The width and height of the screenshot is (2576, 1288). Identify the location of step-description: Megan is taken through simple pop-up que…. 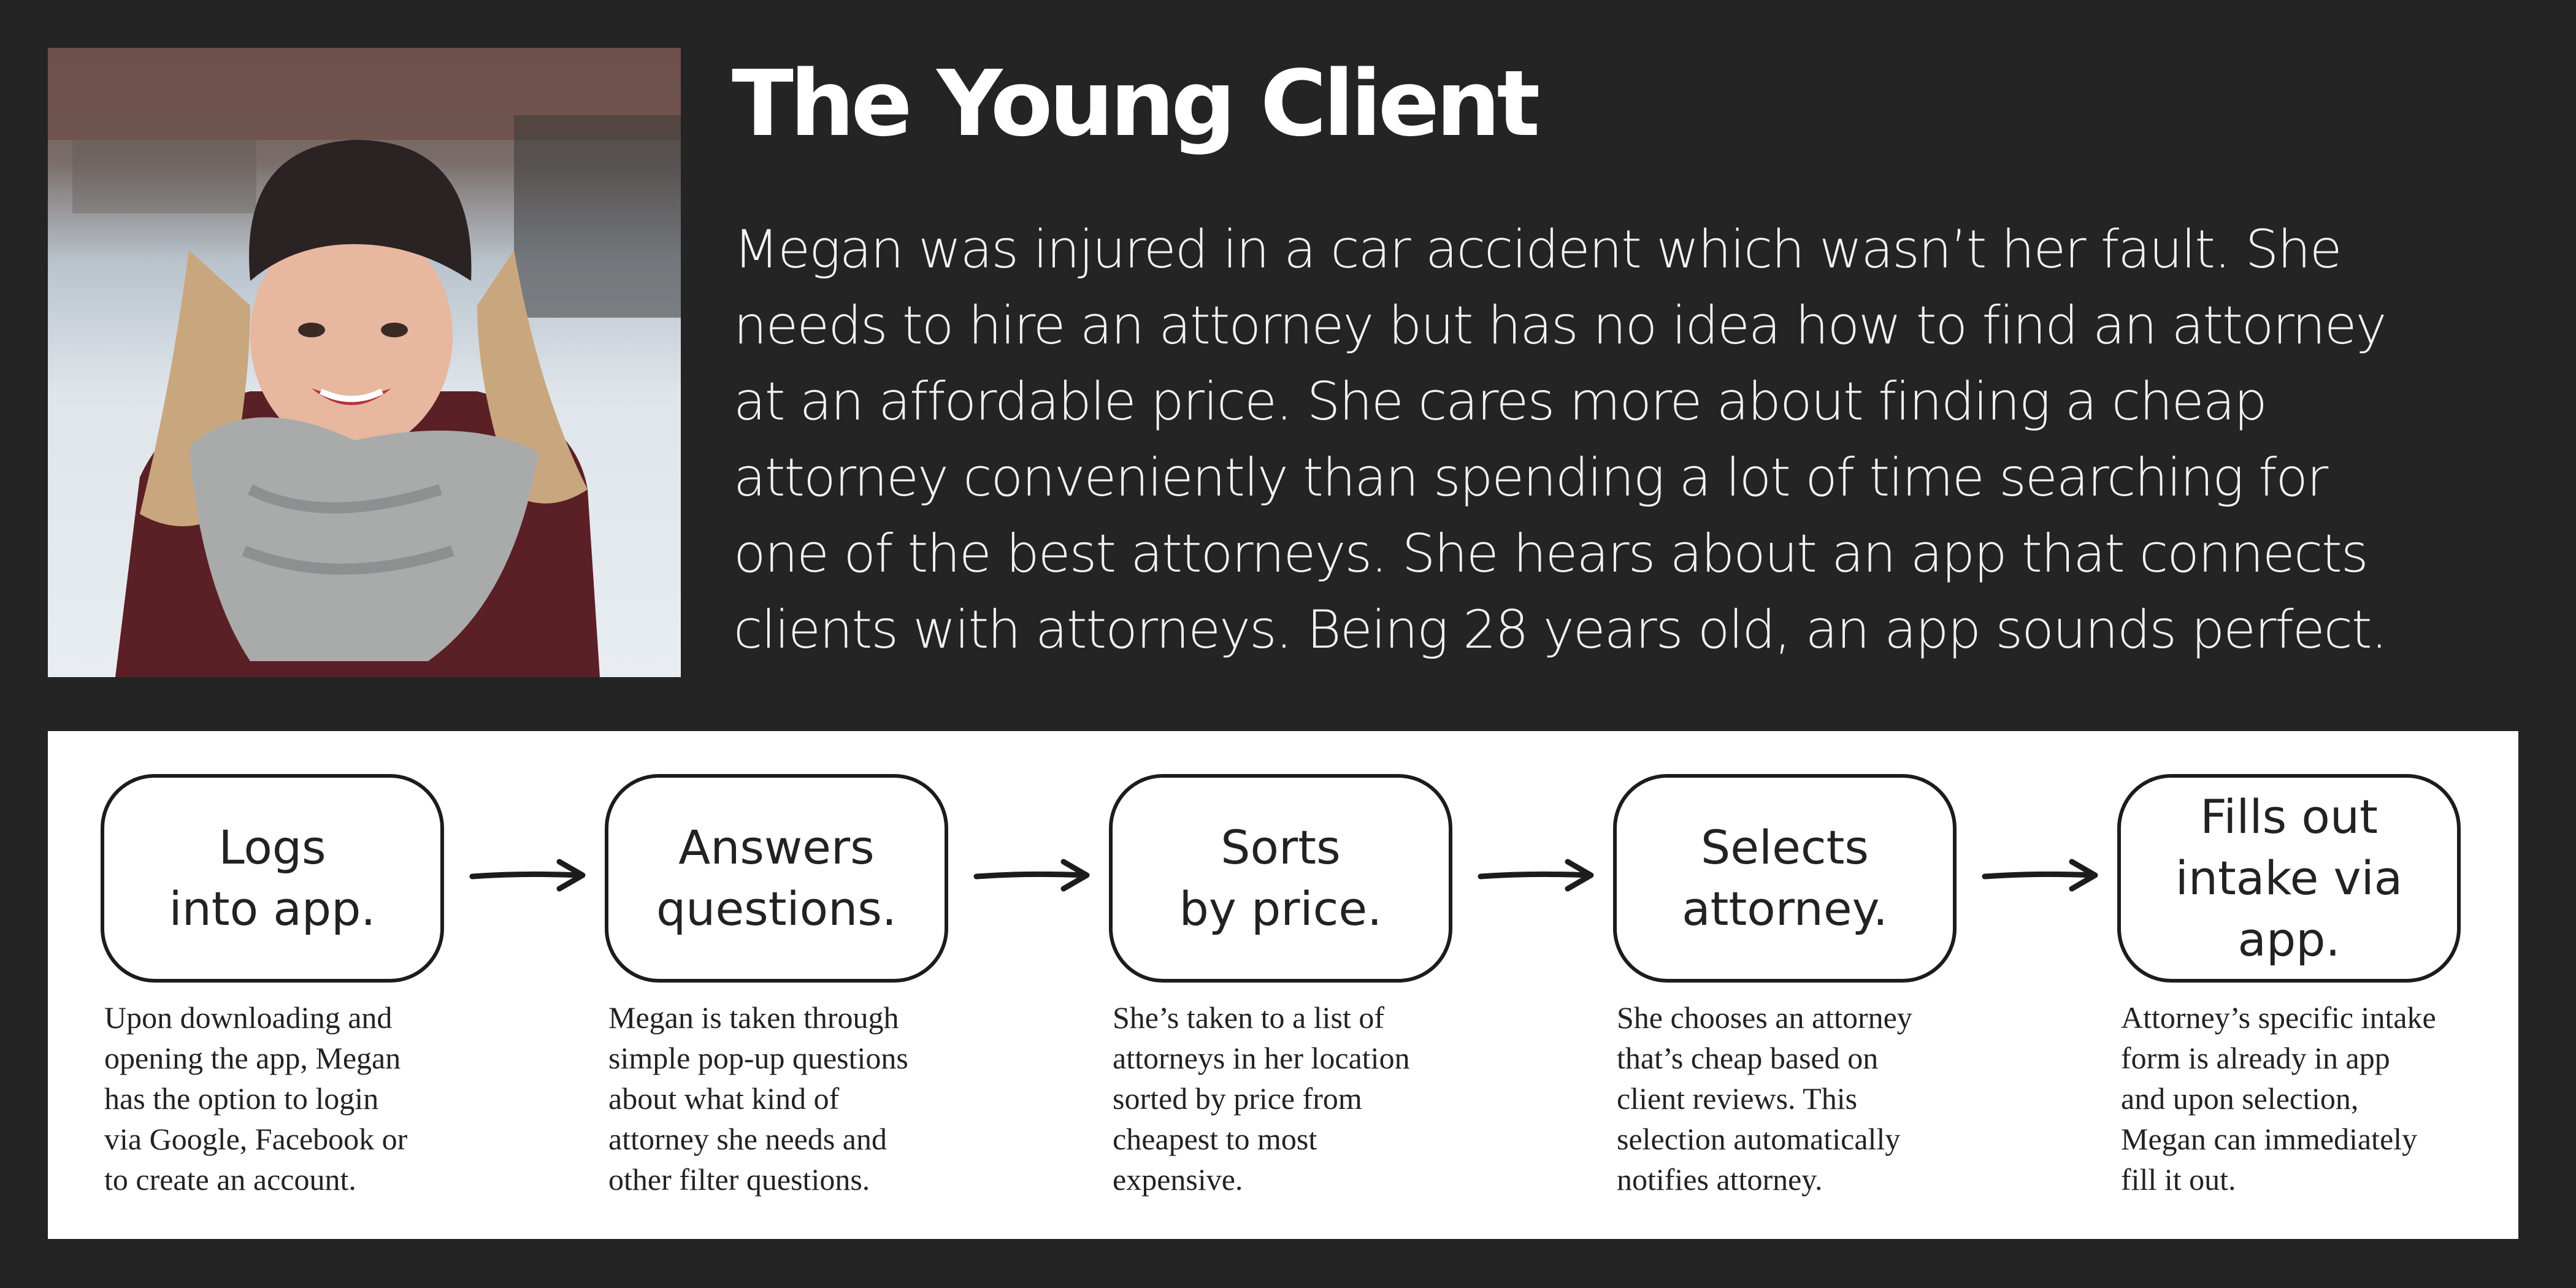
(792, 1098).